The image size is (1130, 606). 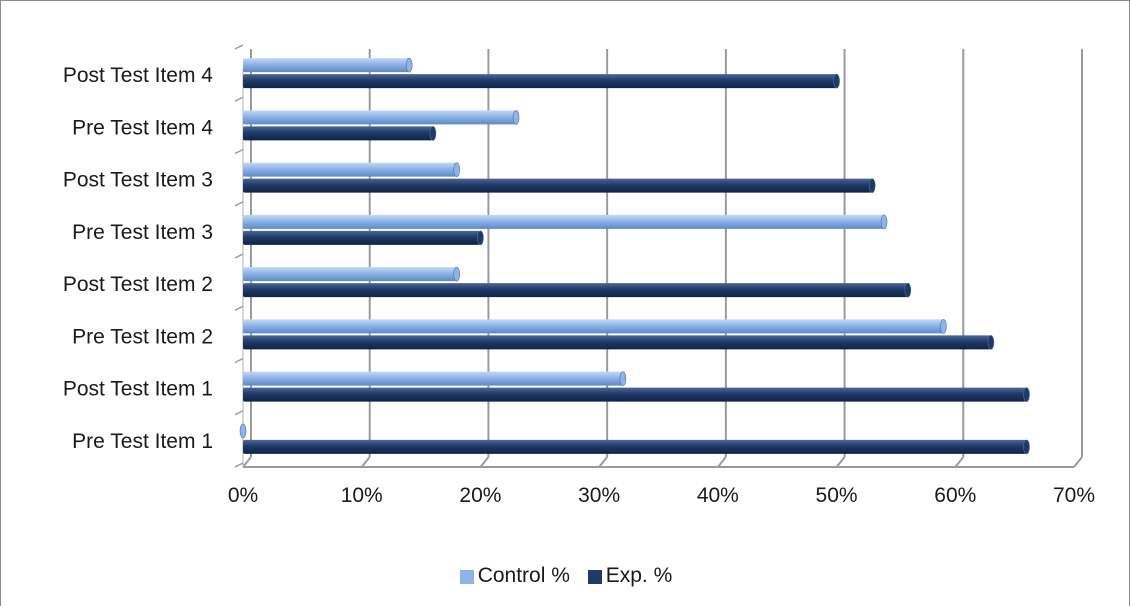 I want to click on x-tick-label: 60%, so click(x=955, y=495).